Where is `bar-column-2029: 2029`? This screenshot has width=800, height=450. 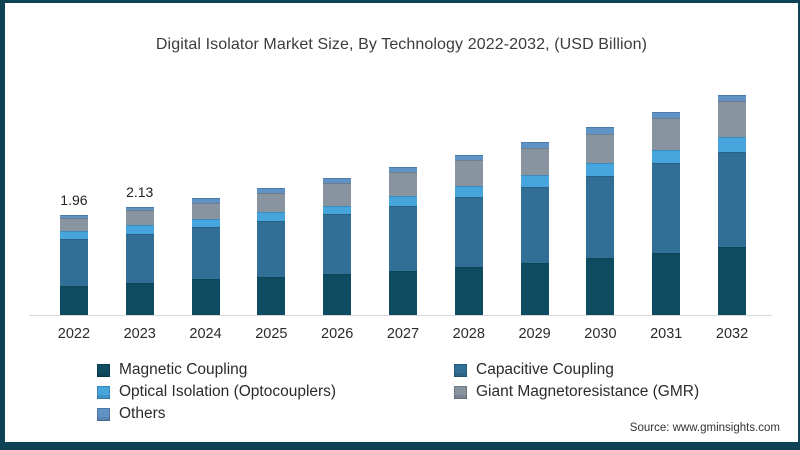
bar-column-2029: 2029 is located at coordinates (534, 211).